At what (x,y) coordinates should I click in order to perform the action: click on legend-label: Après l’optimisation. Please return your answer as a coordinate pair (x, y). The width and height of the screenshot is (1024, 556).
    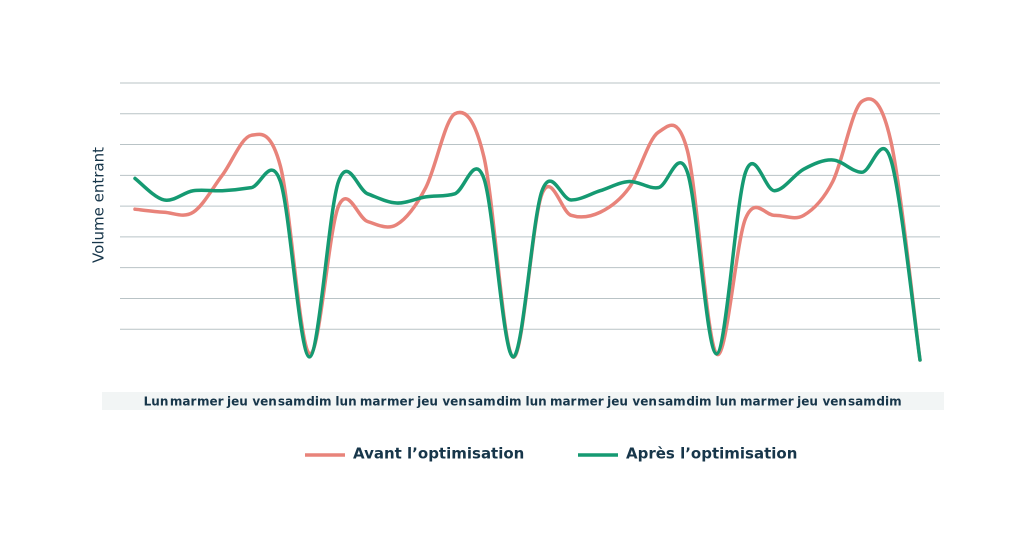
    Looking at the image, I should click on (711, 454).